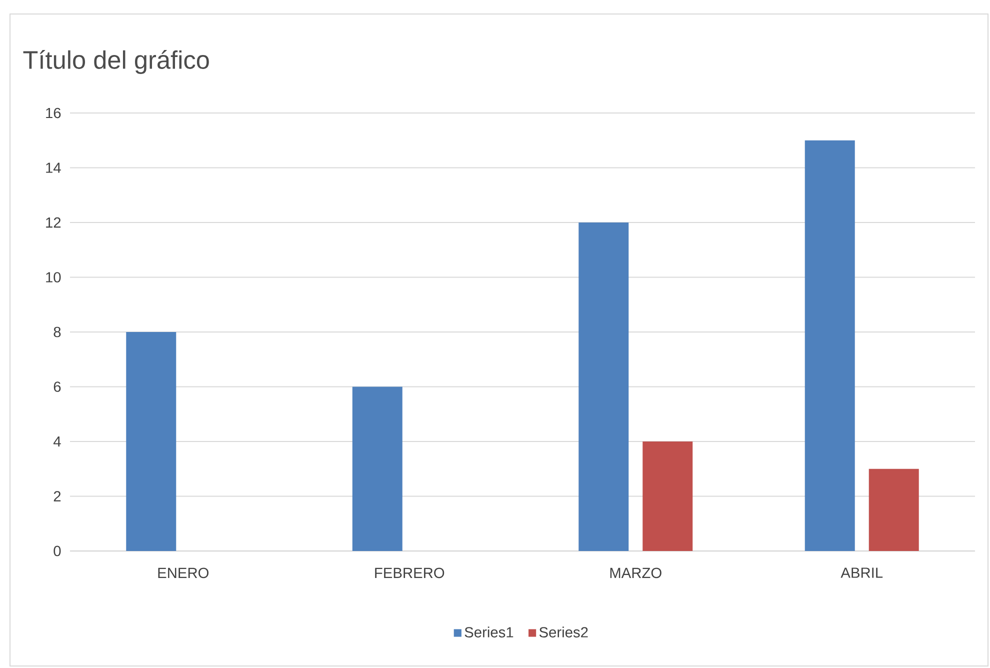  I want to click on x-tick-label: FEBRERO, so click(409, 573).